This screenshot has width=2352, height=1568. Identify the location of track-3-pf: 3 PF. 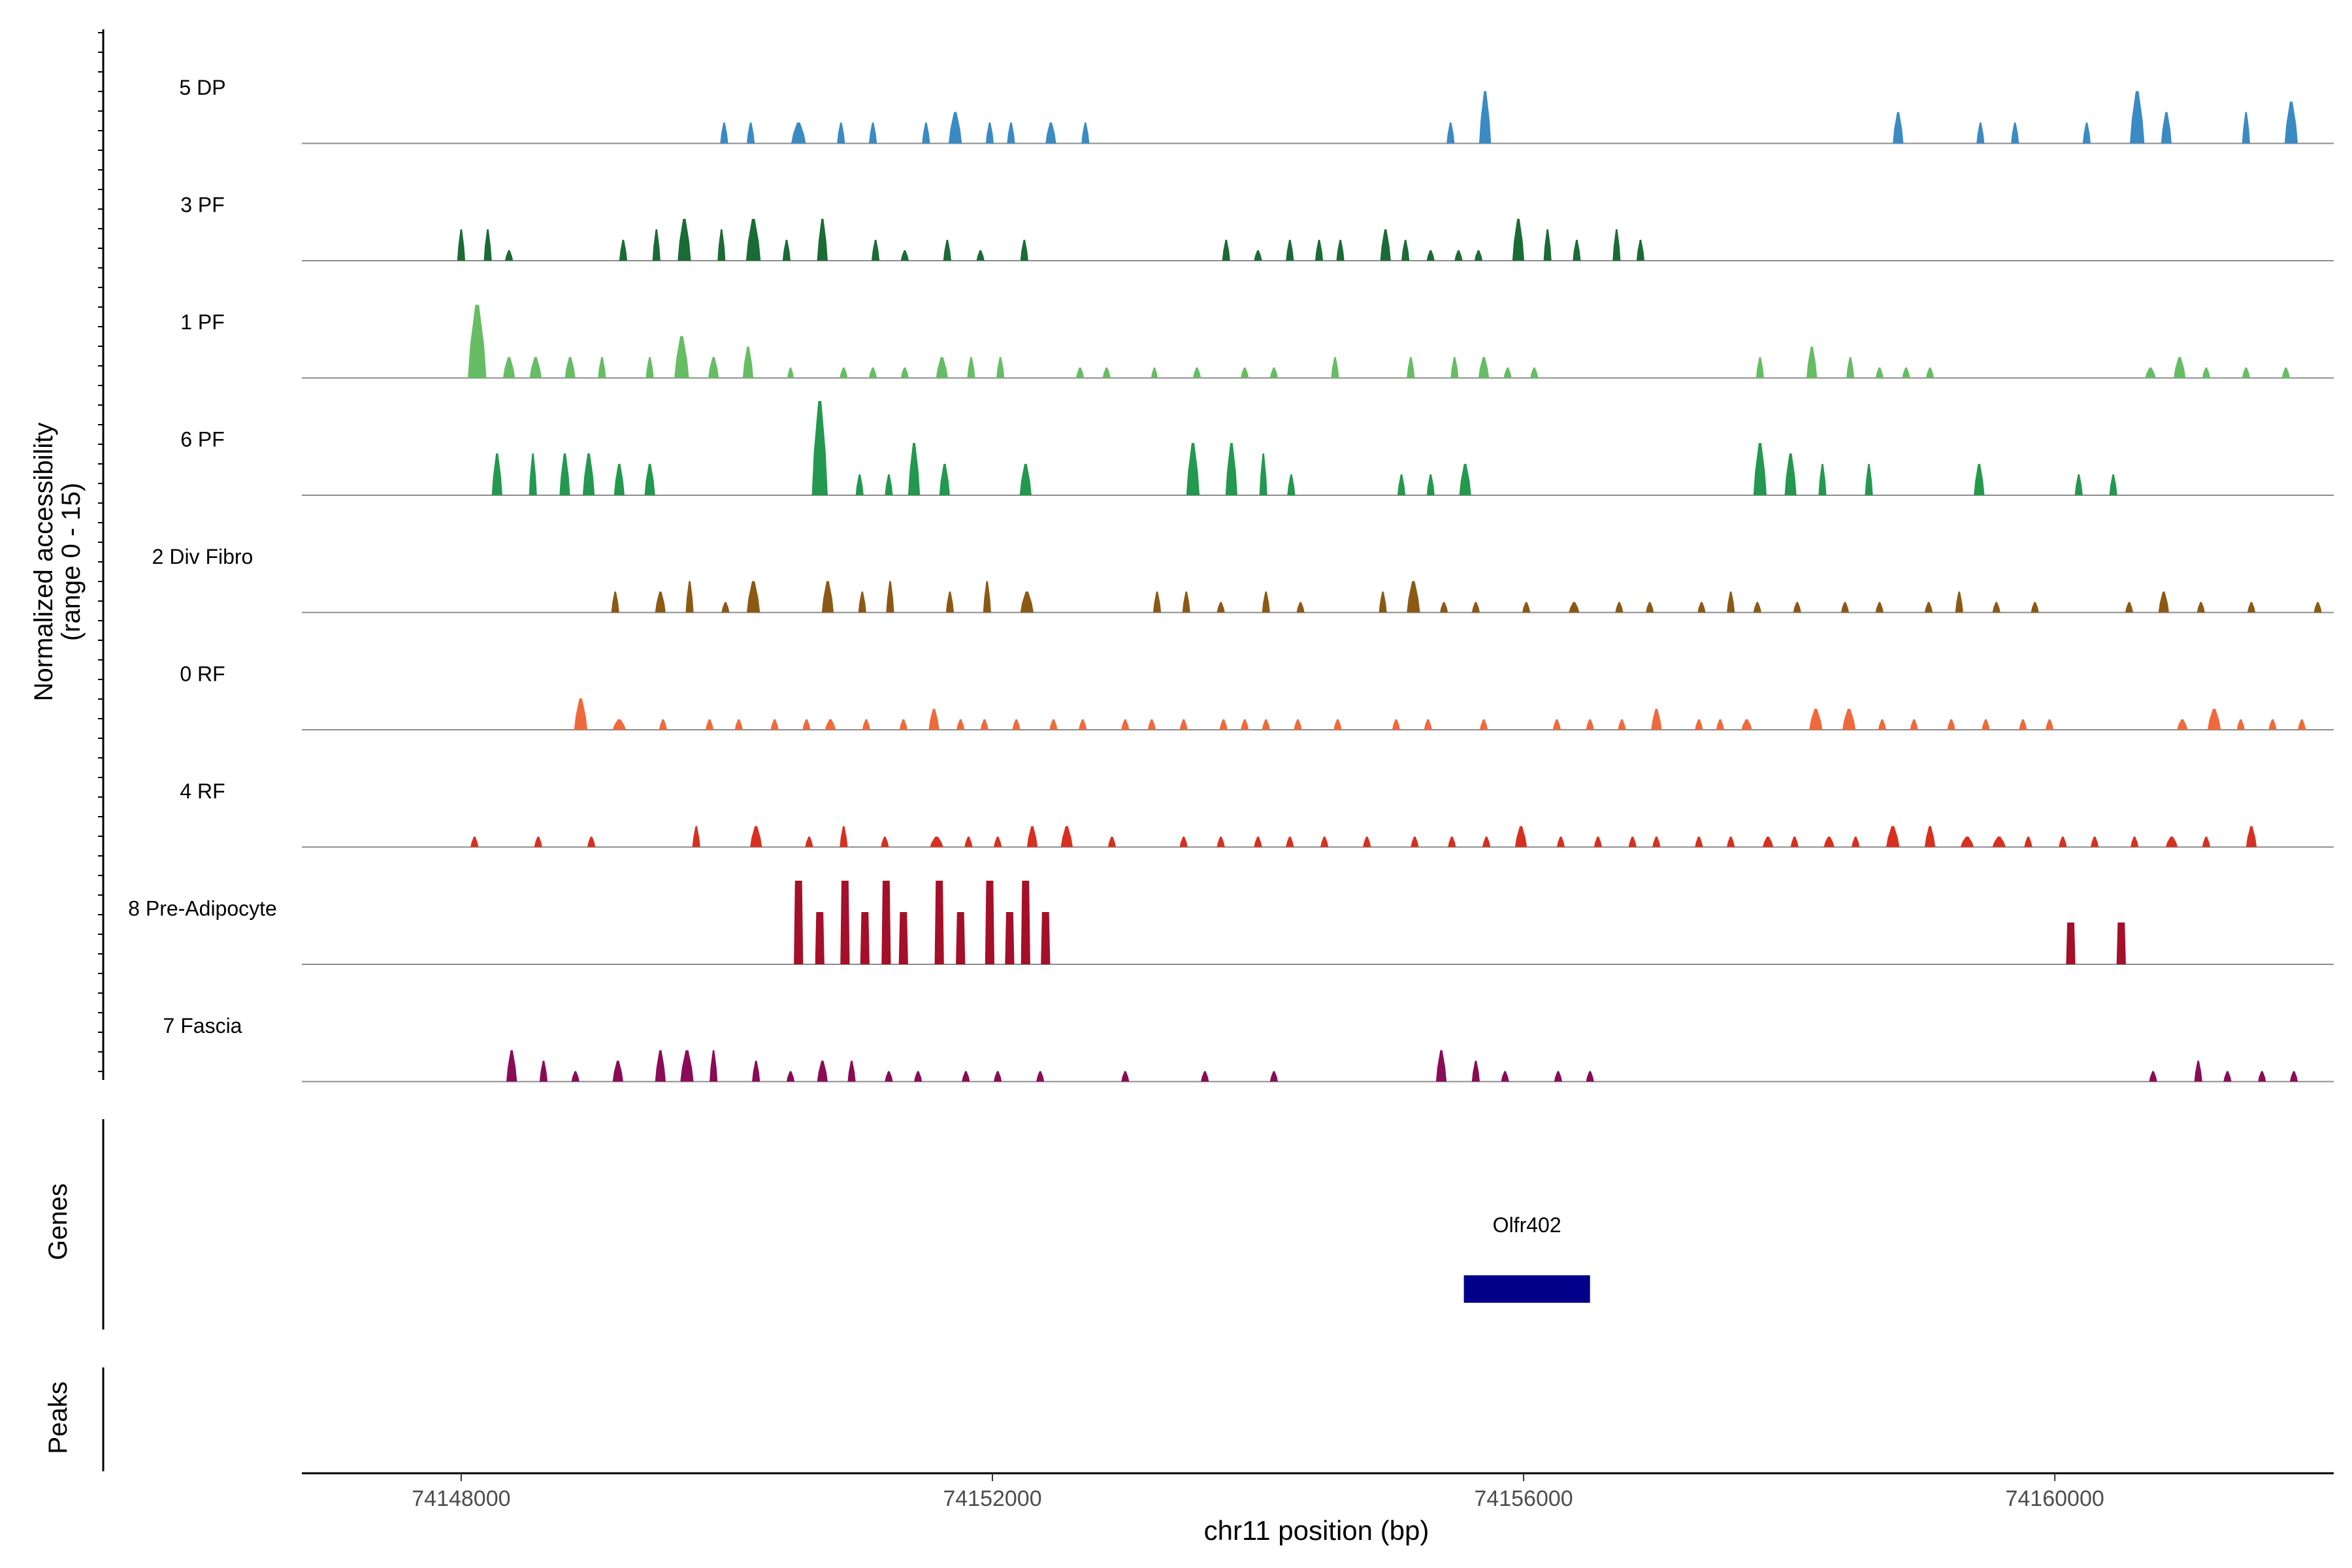
(1257, 227).